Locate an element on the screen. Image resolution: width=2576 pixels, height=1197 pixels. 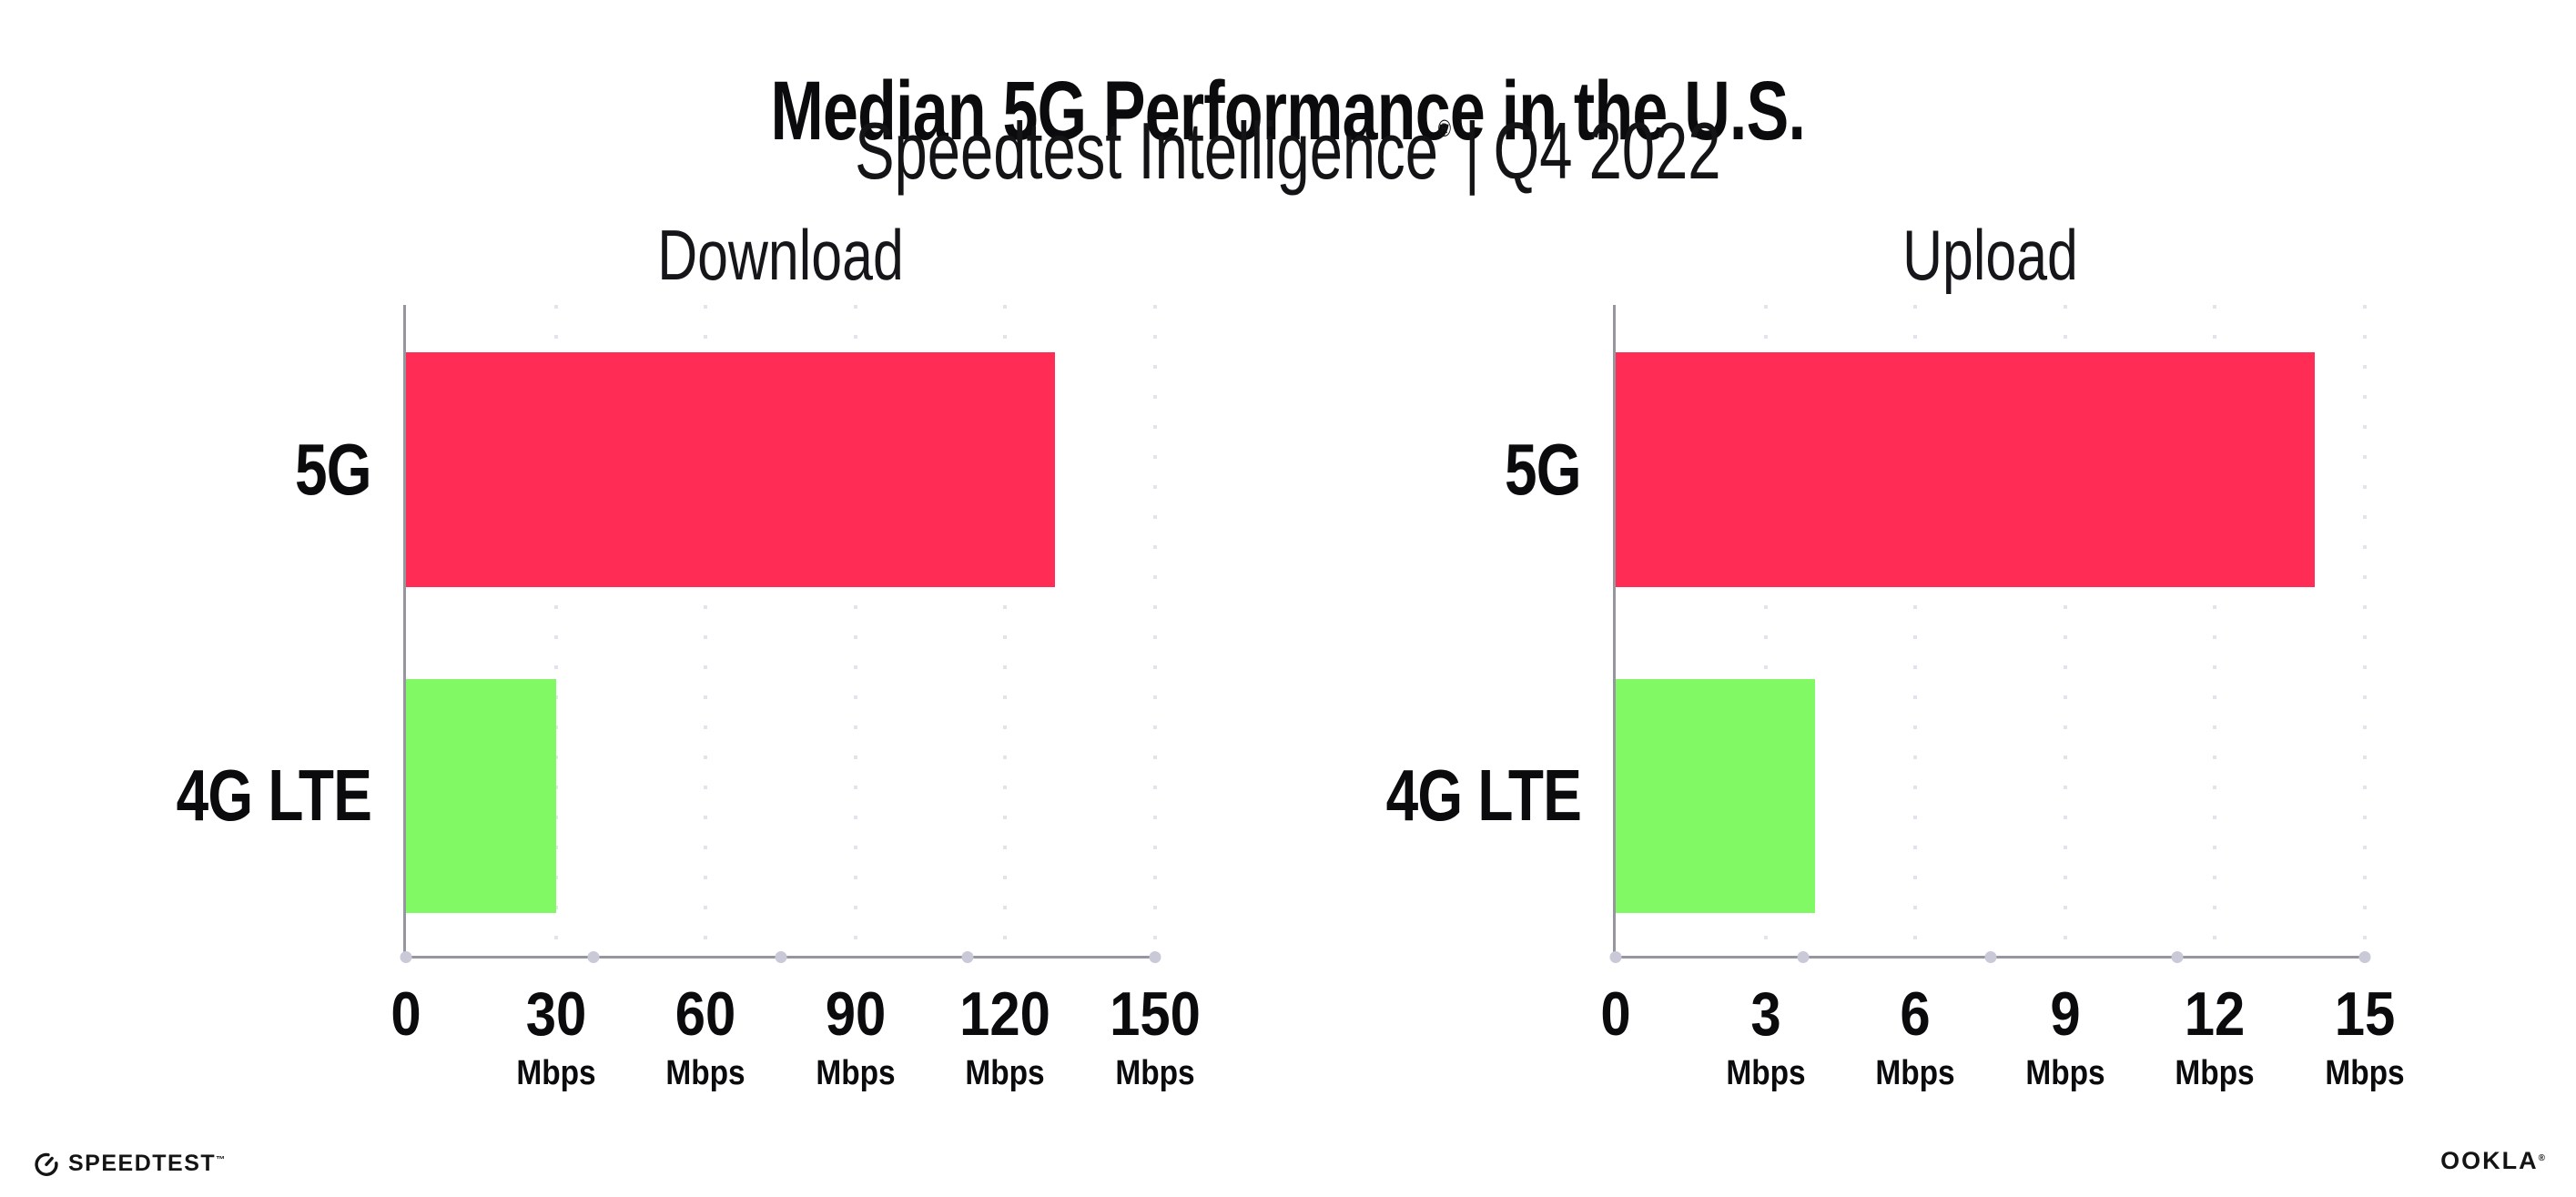
bar-5g-upload is located at coordinates (1966, 470).